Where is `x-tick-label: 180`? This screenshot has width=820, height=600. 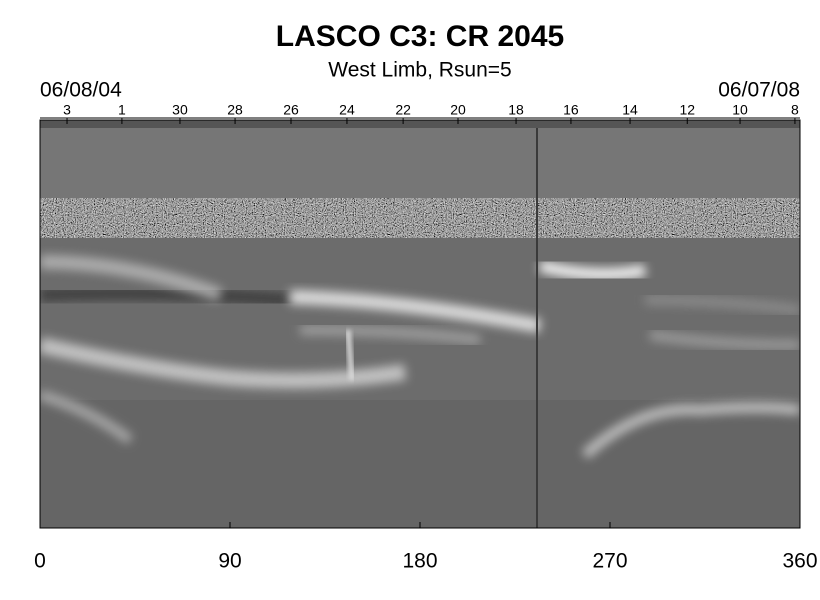
x-tick-label: 180 is located at coordinates (419, 561).